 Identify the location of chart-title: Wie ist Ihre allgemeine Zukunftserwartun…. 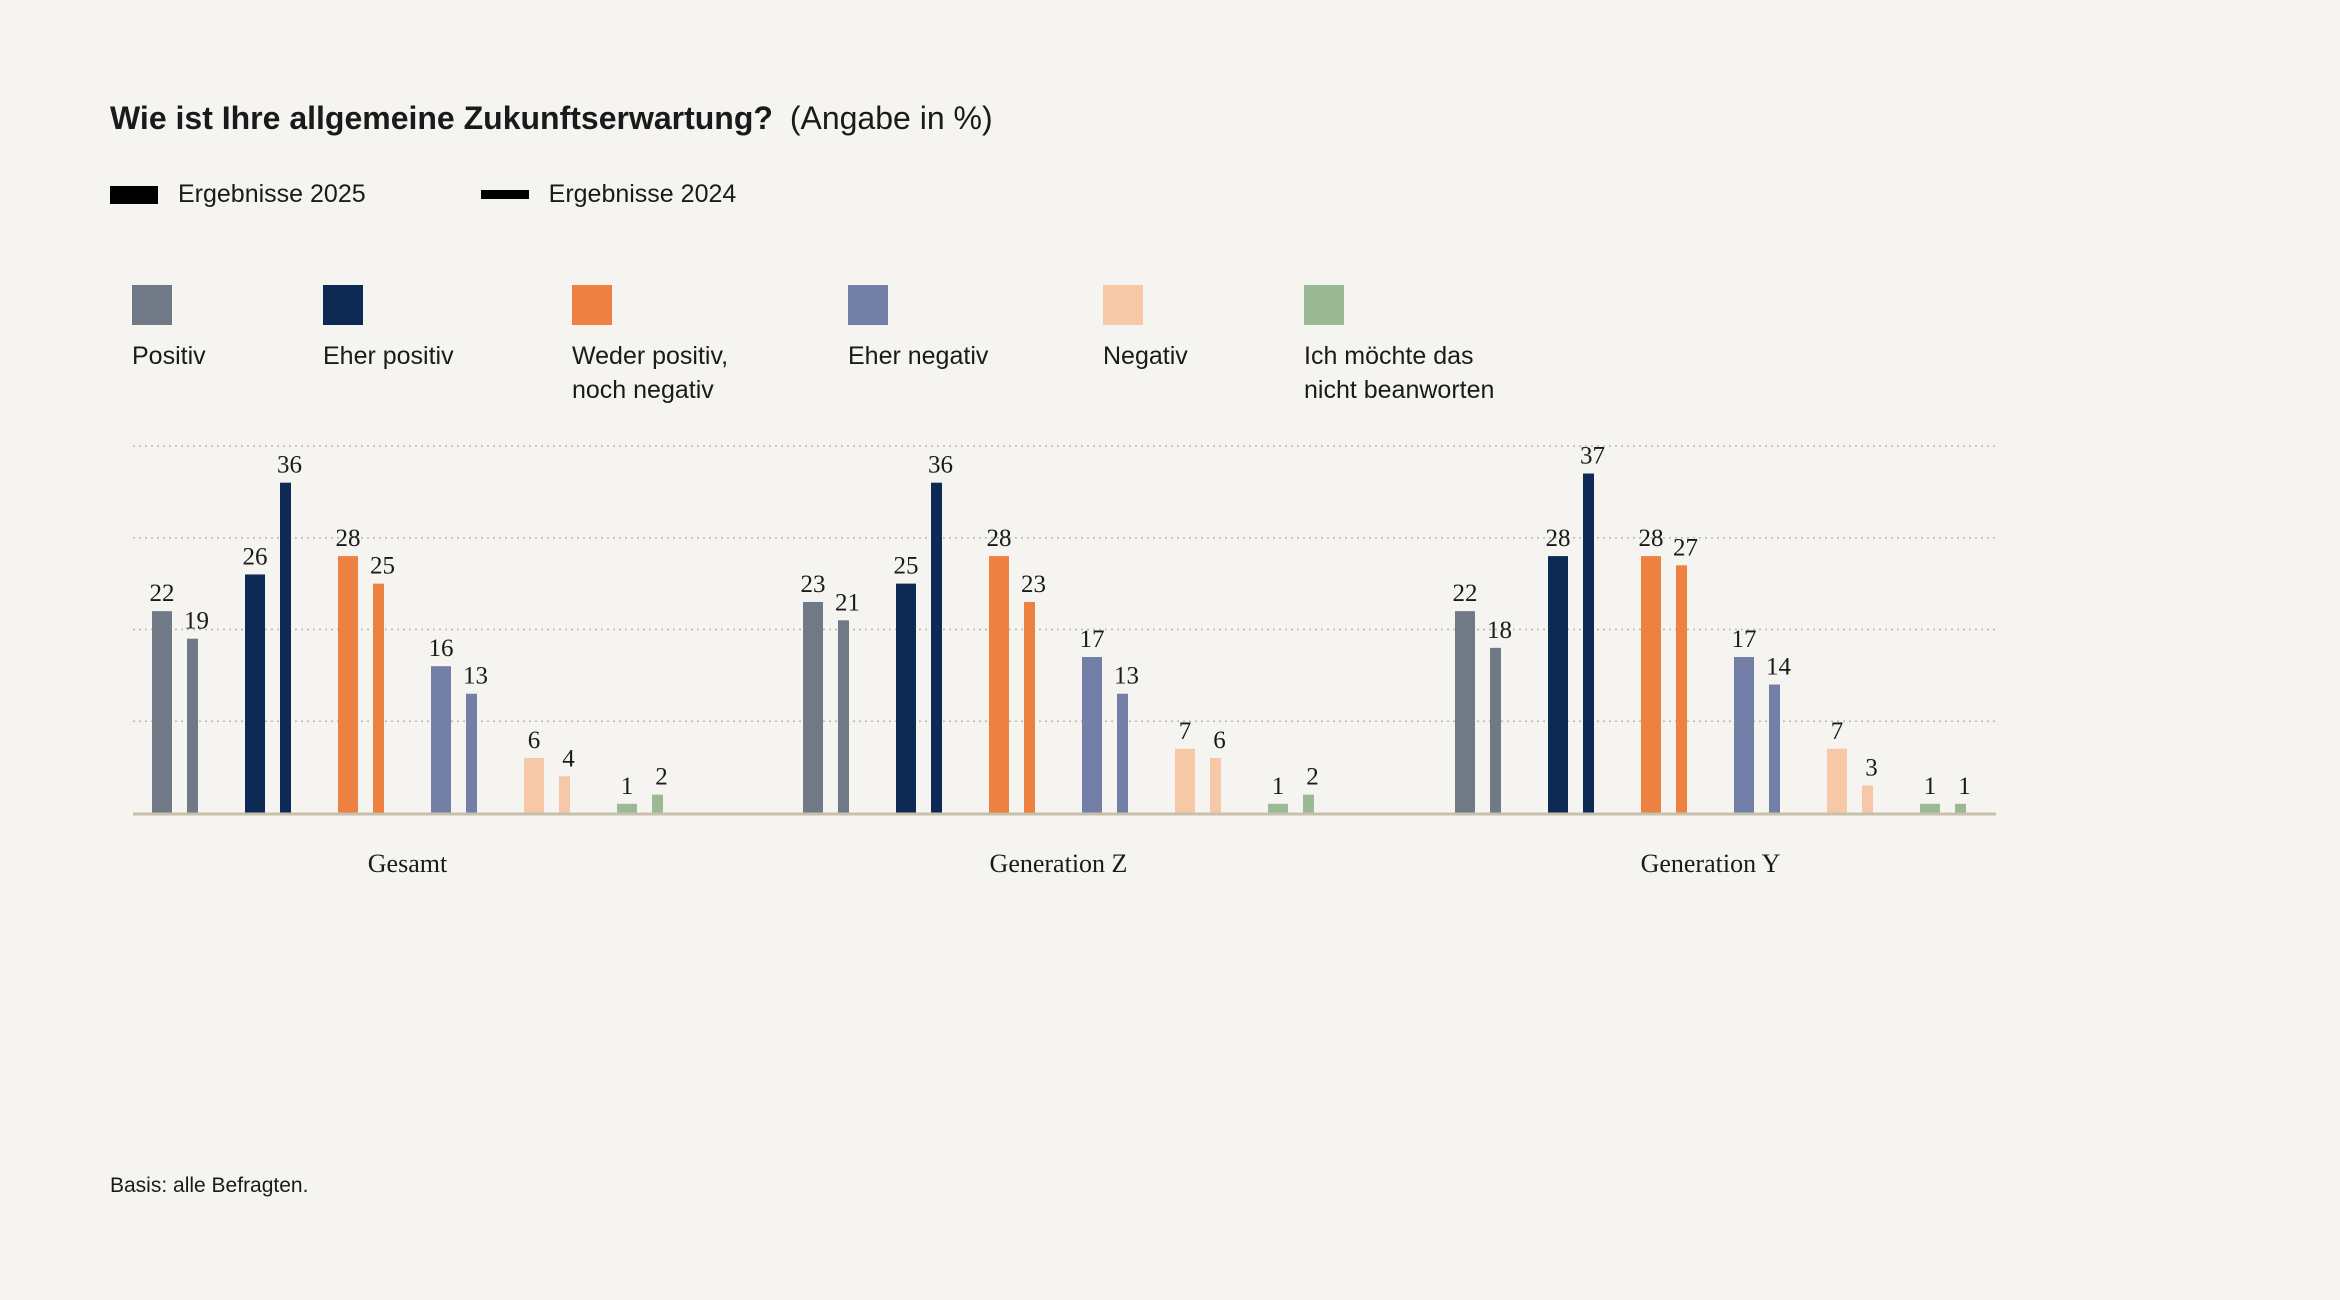
(441, 118).